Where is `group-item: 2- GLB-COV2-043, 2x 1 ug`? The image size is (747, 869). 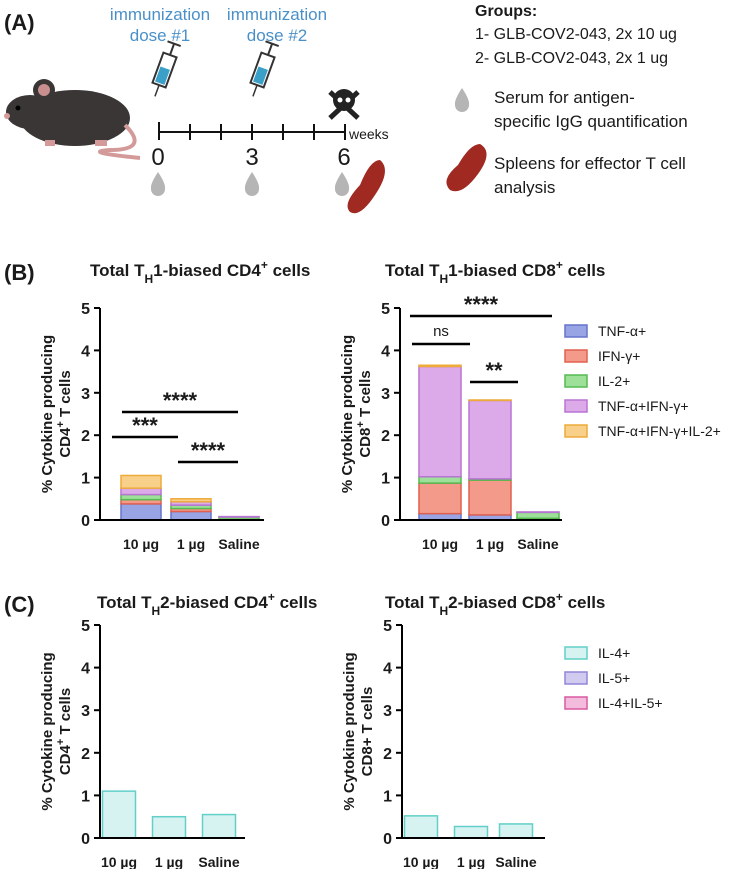 group-item: 2- GLB-COV2-043, 2x 1 ug is located at coordinates (571, 58).